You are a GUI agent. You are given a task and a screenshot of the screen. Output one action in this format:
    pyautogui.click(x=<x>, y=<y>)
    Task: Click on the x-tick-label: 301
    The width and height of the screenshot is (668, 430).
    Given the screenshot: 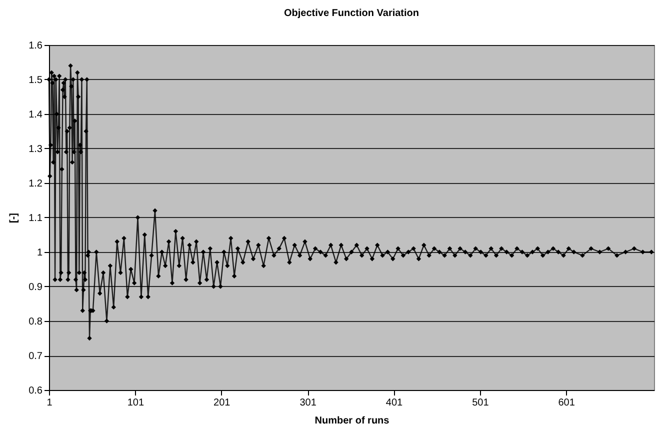 What is the action you would take?
    pyautogui.click(x=308, y=403)
    